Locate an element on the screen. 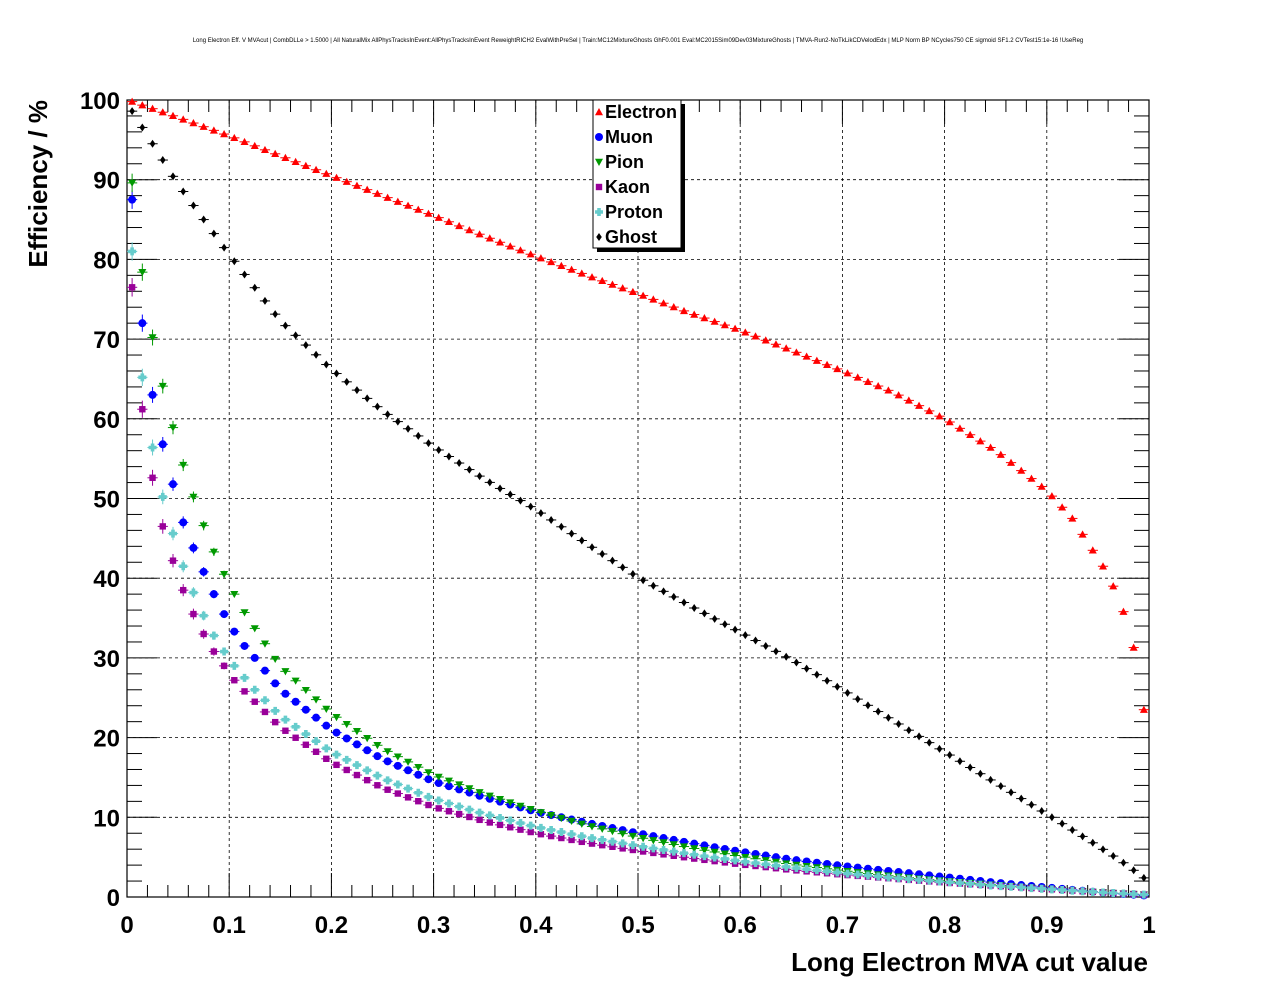  legend-label: Muon is located at coordinates (629, 137).